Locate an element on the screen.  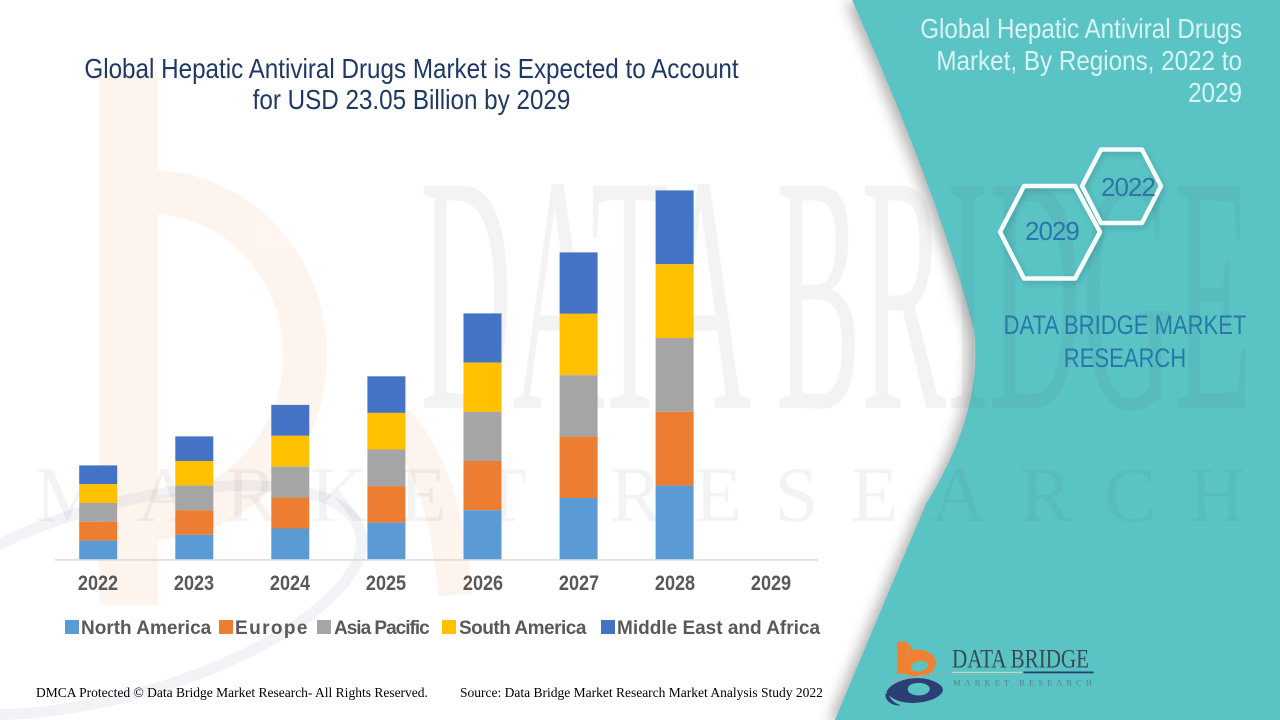
svg-text: DATA BRIDGE is located at coordinates (1020, 659).